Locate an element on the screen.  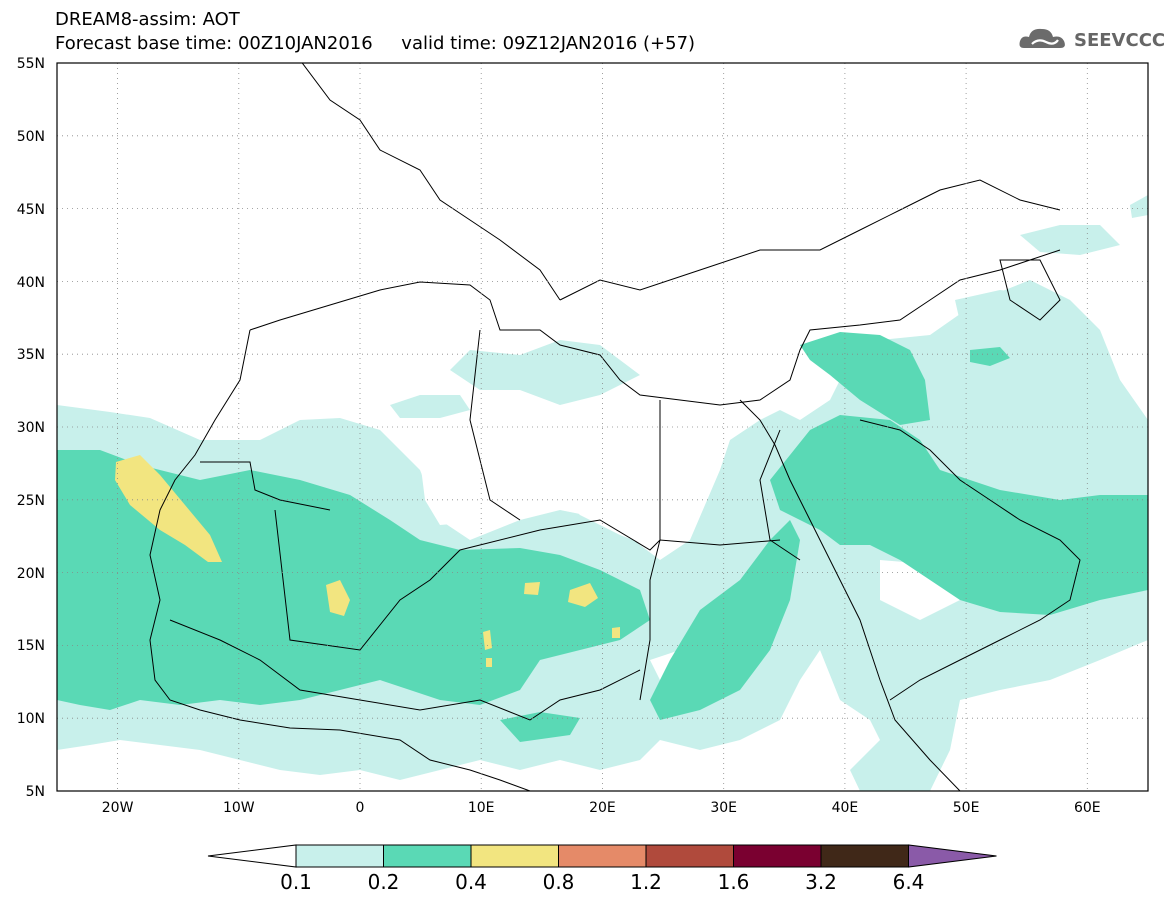
colorbar-label: 0.2 is located at coordinates (383, 882).